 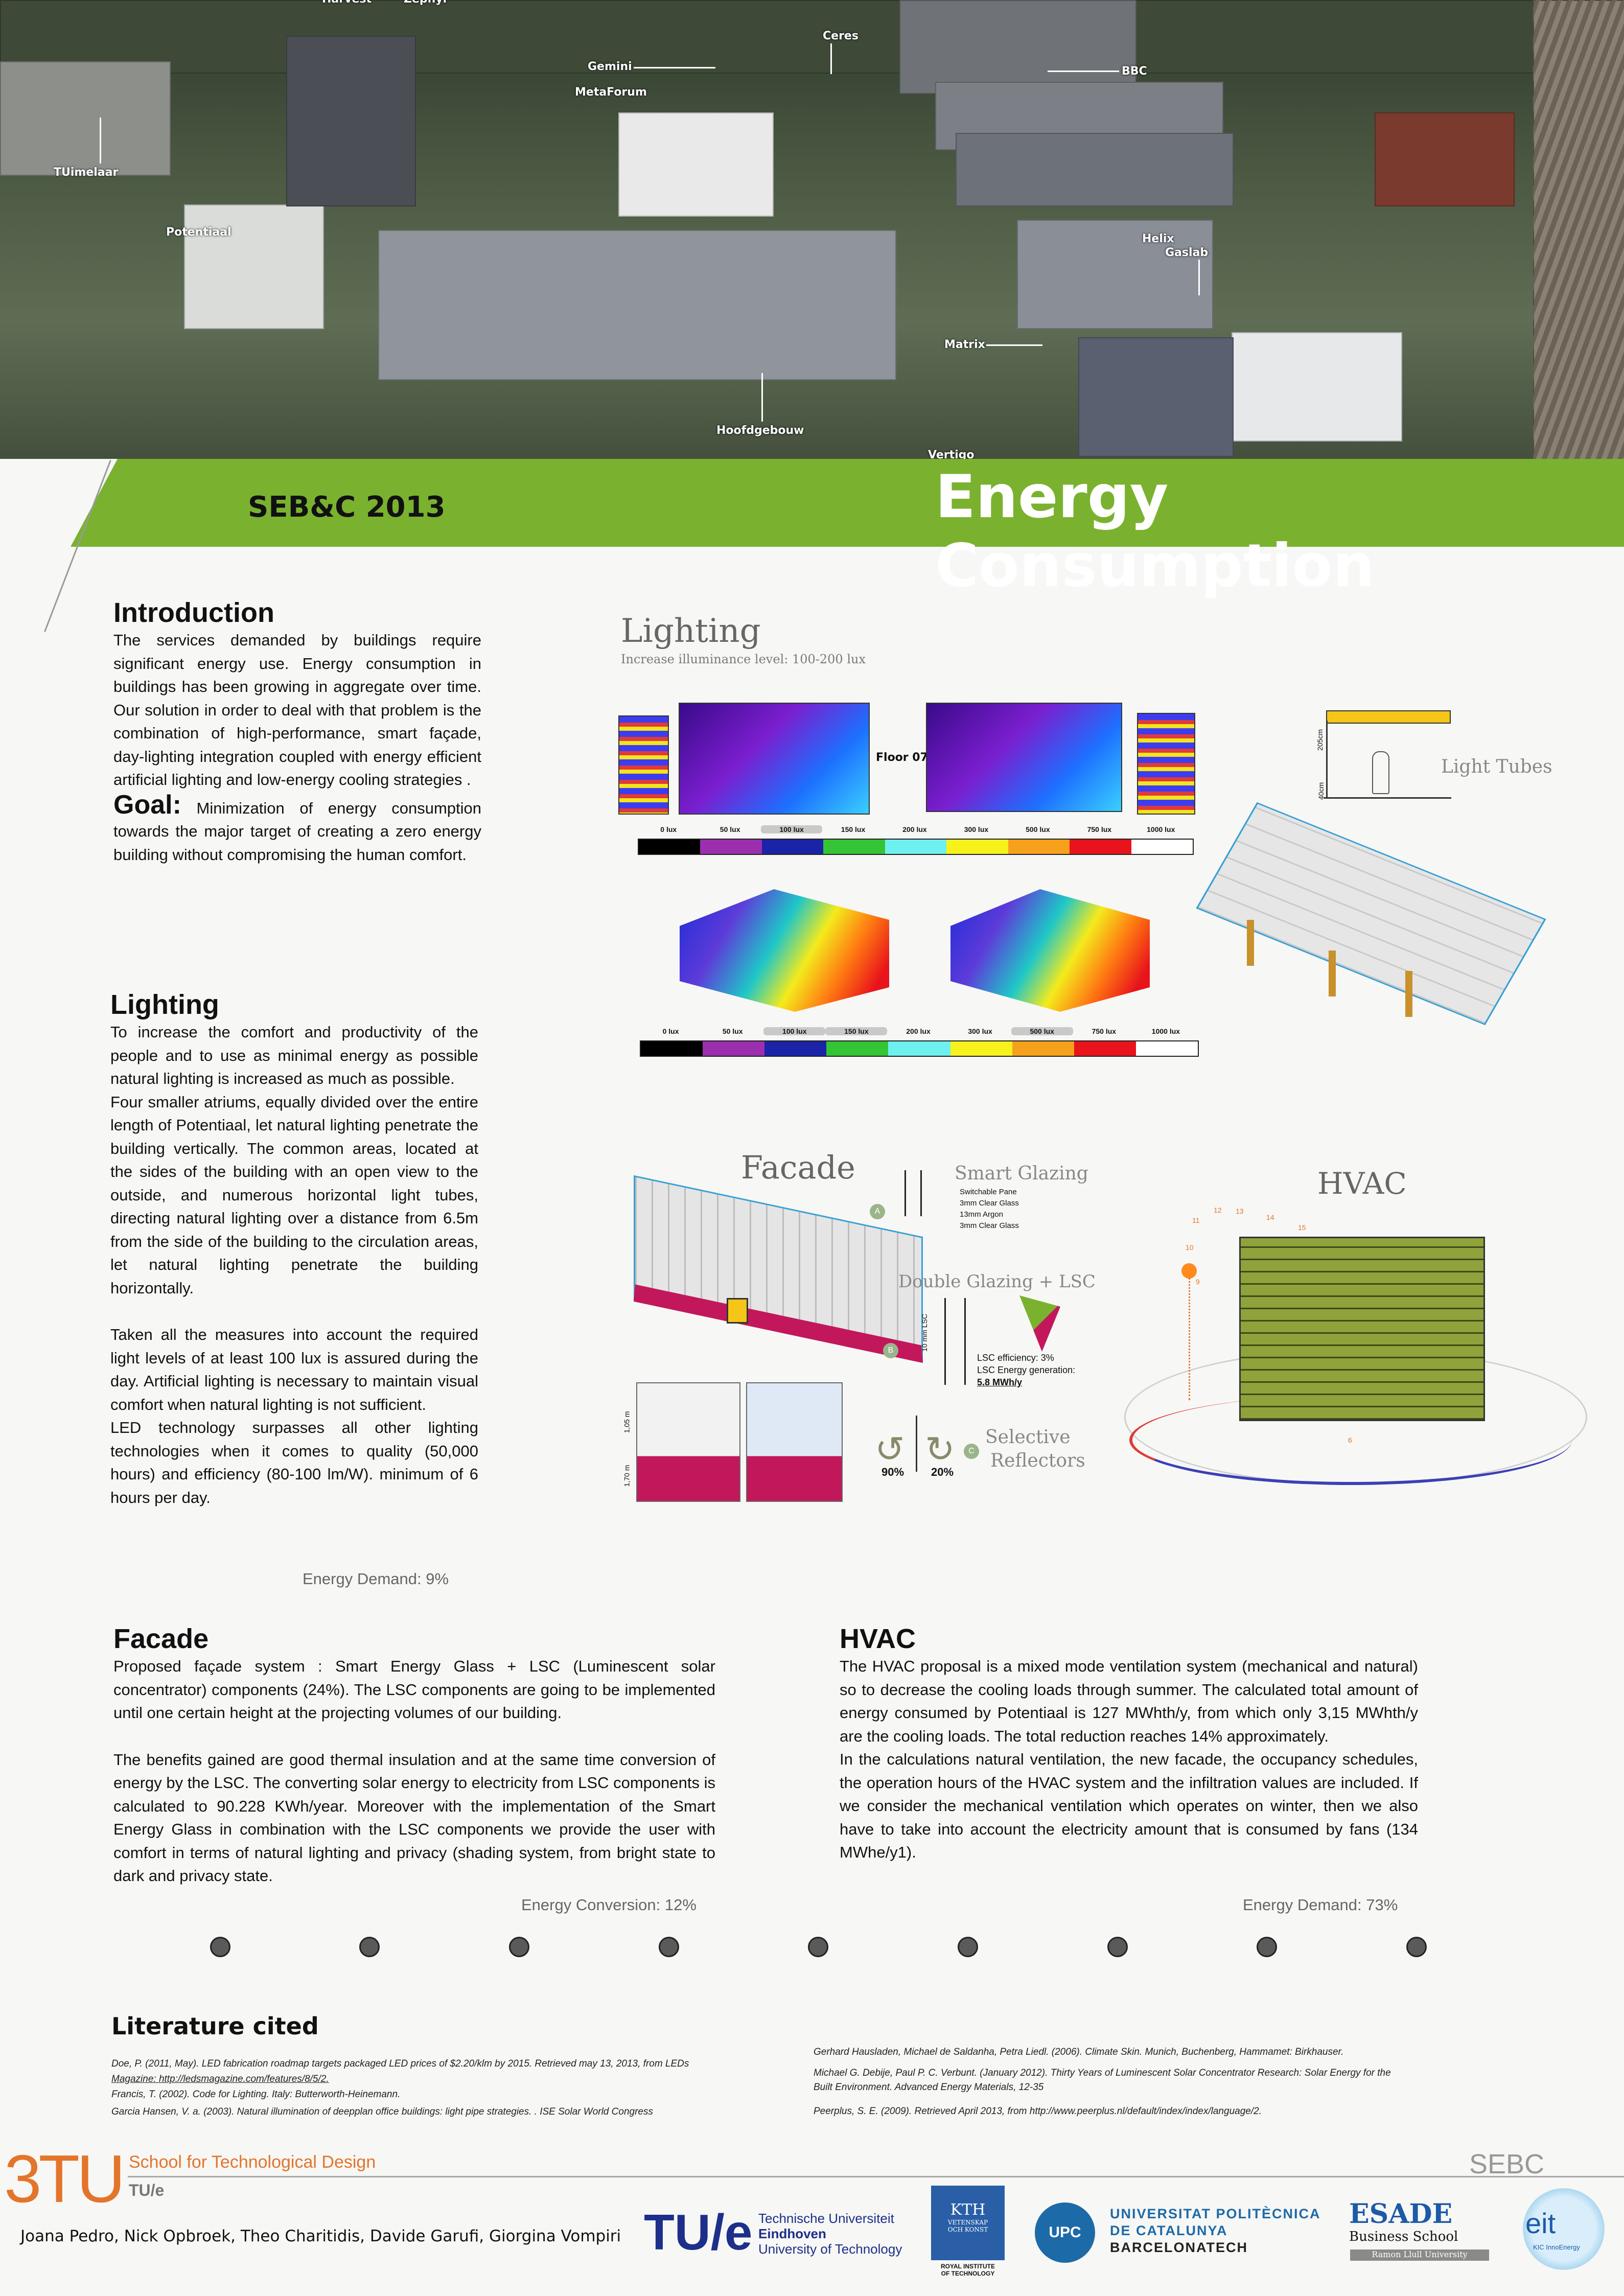 What do you see at coordinates (1215, 2247) in the screenshot?
I see `upc-line-3: BARCELONATECH` at bounding box center [1215, 2247].